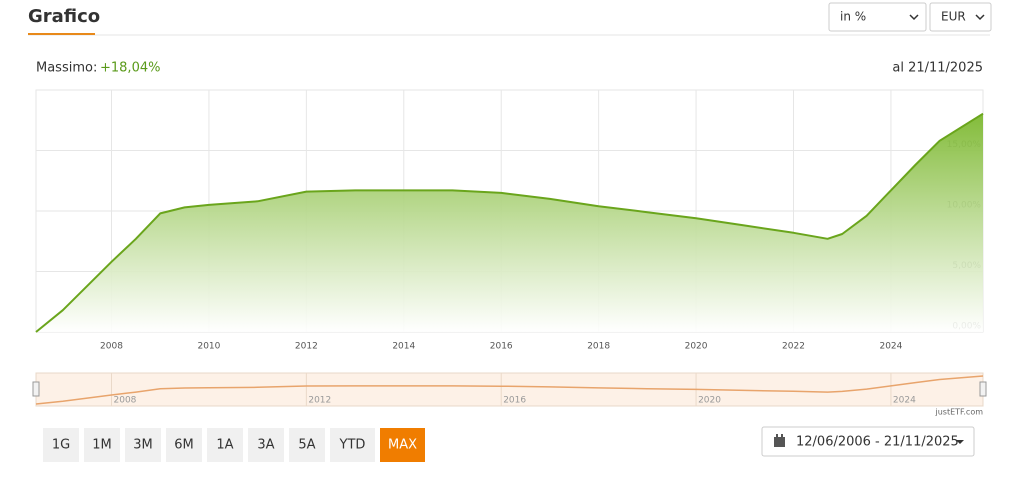  Describe the element at coordinates (403, 347) in the screenshot. I see `x-tick-label: 2014` at that location.